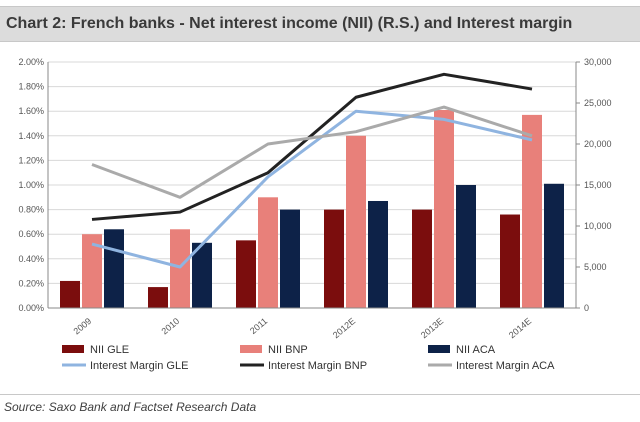  What do you see at coordinates (31, 283) in the screenshot?
I see `left-tick-label: 0.20%` at bounding box center [31, 283].